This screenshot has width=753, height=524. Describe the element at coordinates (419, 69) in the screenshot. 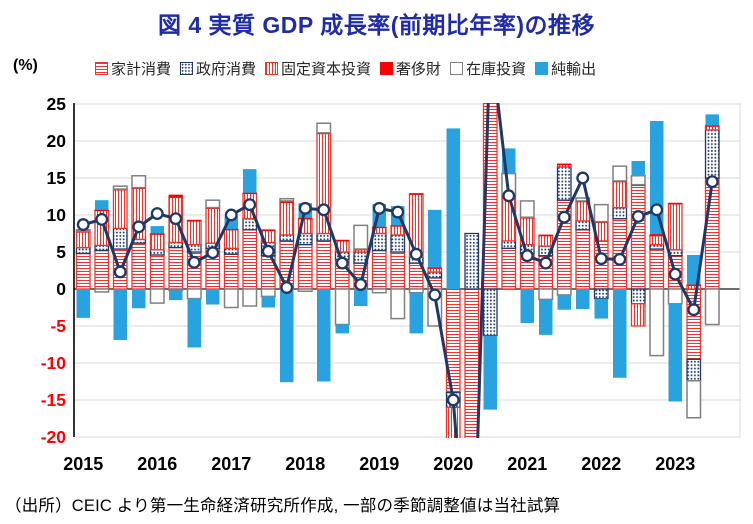

I see `legend-label: 奢侈財` at that location.